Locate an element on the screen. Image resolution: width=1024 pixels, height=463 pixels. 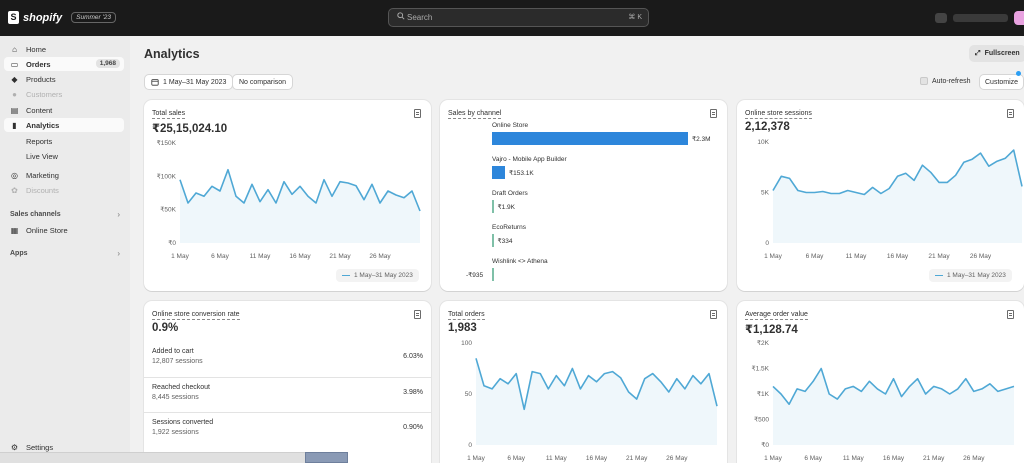
auto-refresh-label: Auto-refresh is located at coordinates (951, 81).